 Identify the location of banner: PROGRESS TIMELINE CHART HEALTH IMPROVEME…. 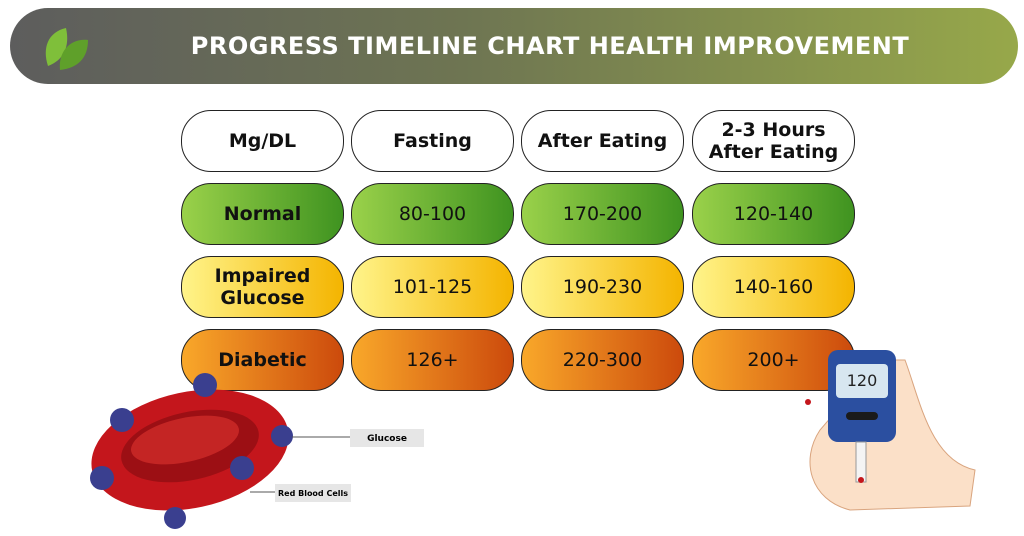
(514, 46).